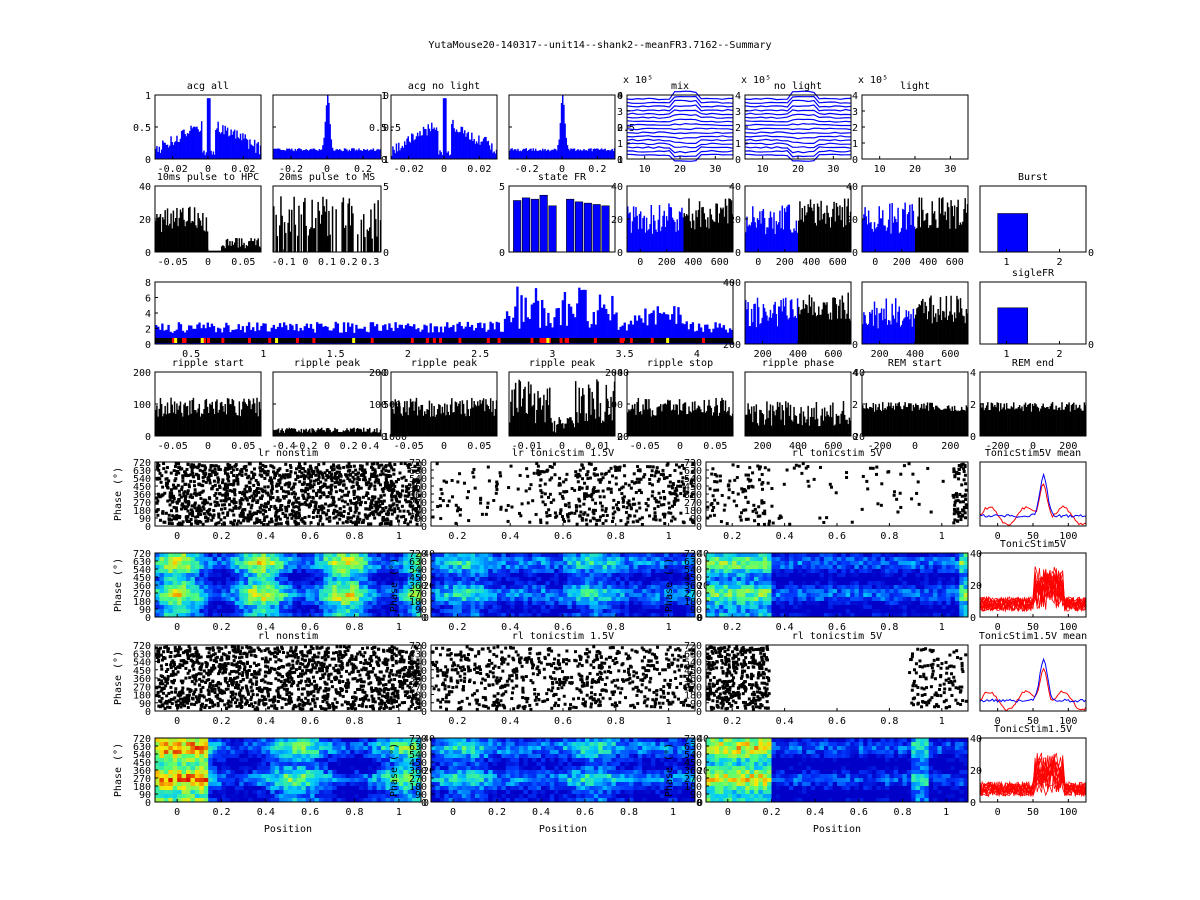 The width and height of the screenshot is (1200, 900). What do you see at coordinates (680, 129) in the screenshot?
I see `waveform-line` at bounding box center [680, 129].